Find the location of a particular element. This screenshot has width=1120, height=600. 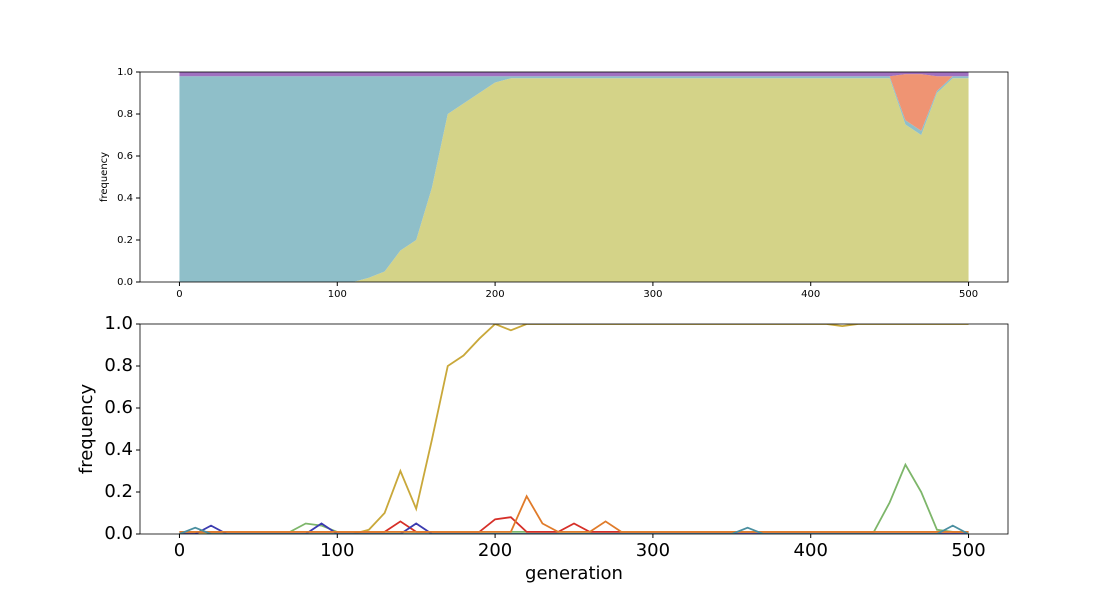

area is located at coordinates (574, 74).